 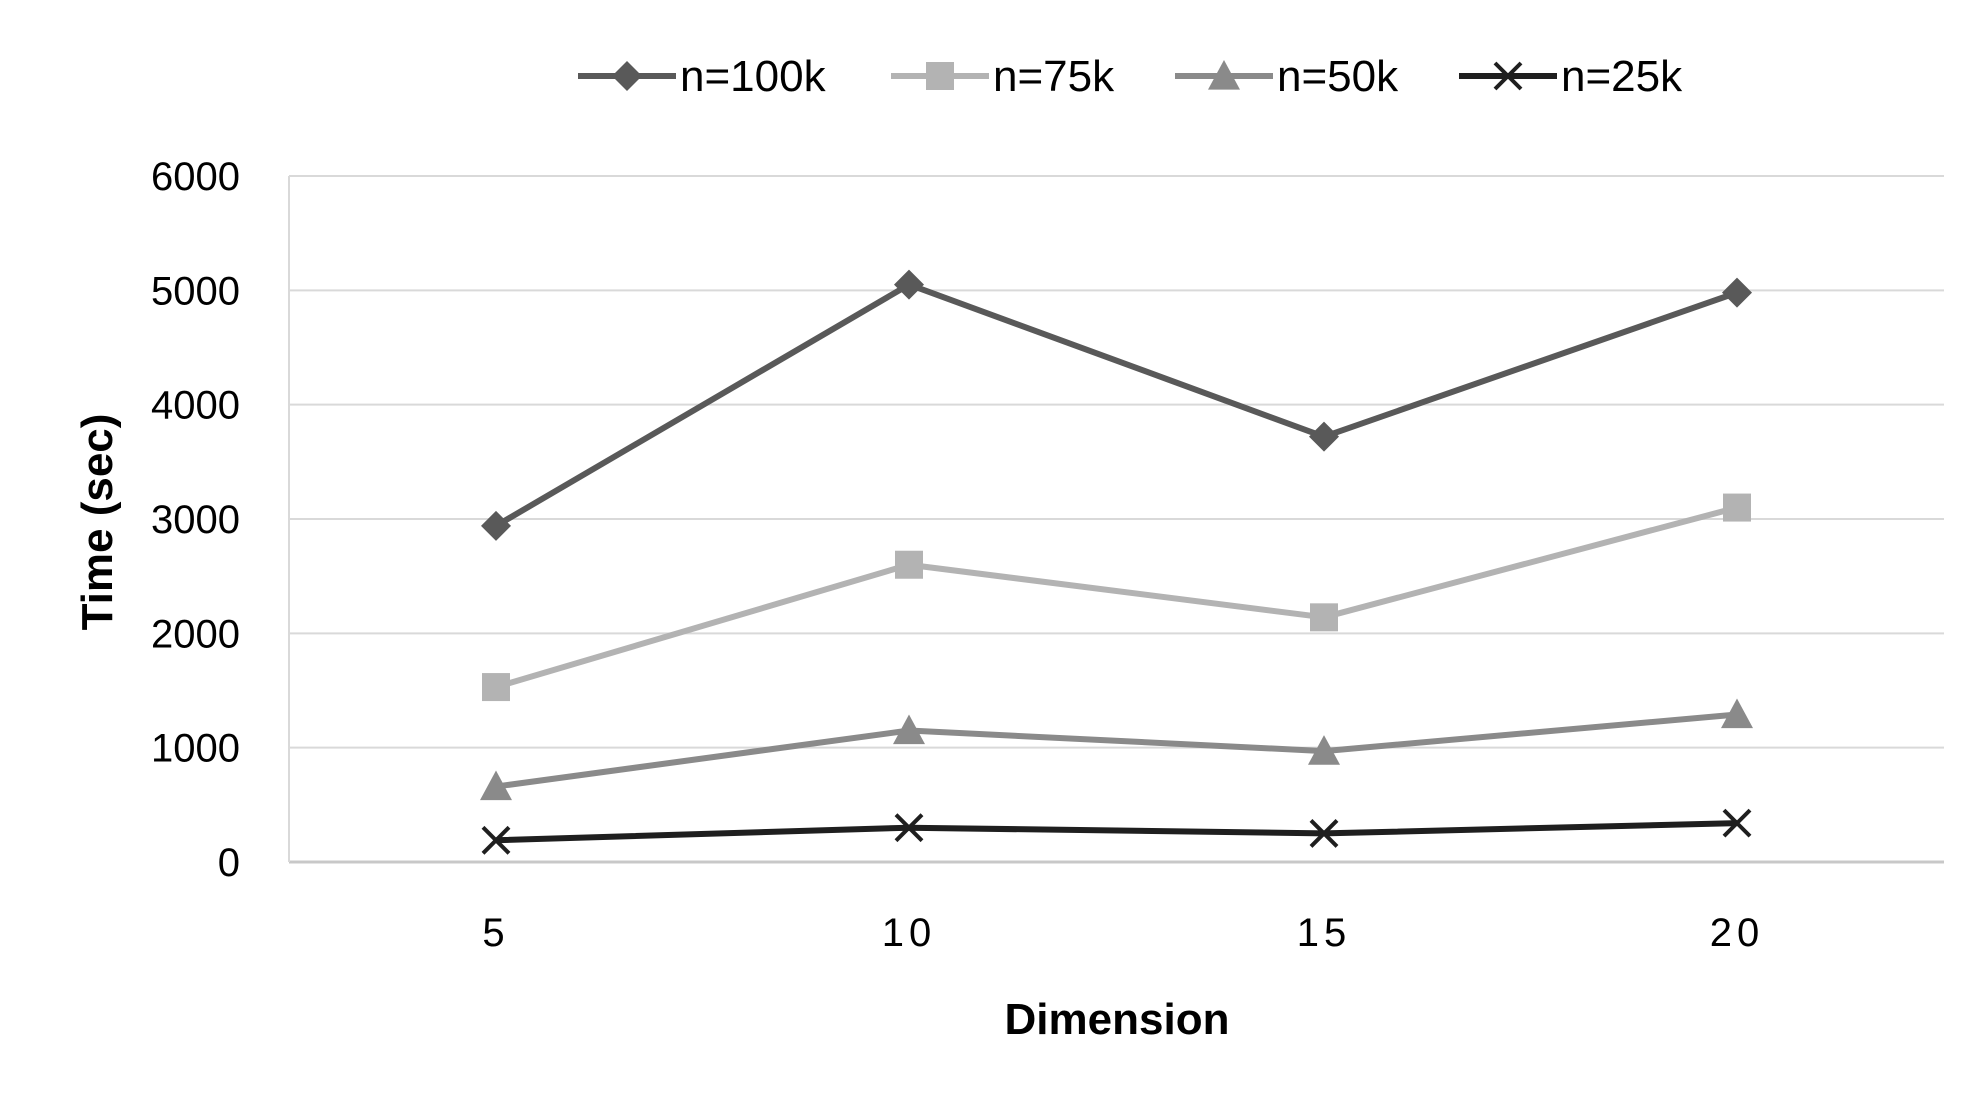 I want to click on legend-item: n=100k, so click(x=702, y=76).